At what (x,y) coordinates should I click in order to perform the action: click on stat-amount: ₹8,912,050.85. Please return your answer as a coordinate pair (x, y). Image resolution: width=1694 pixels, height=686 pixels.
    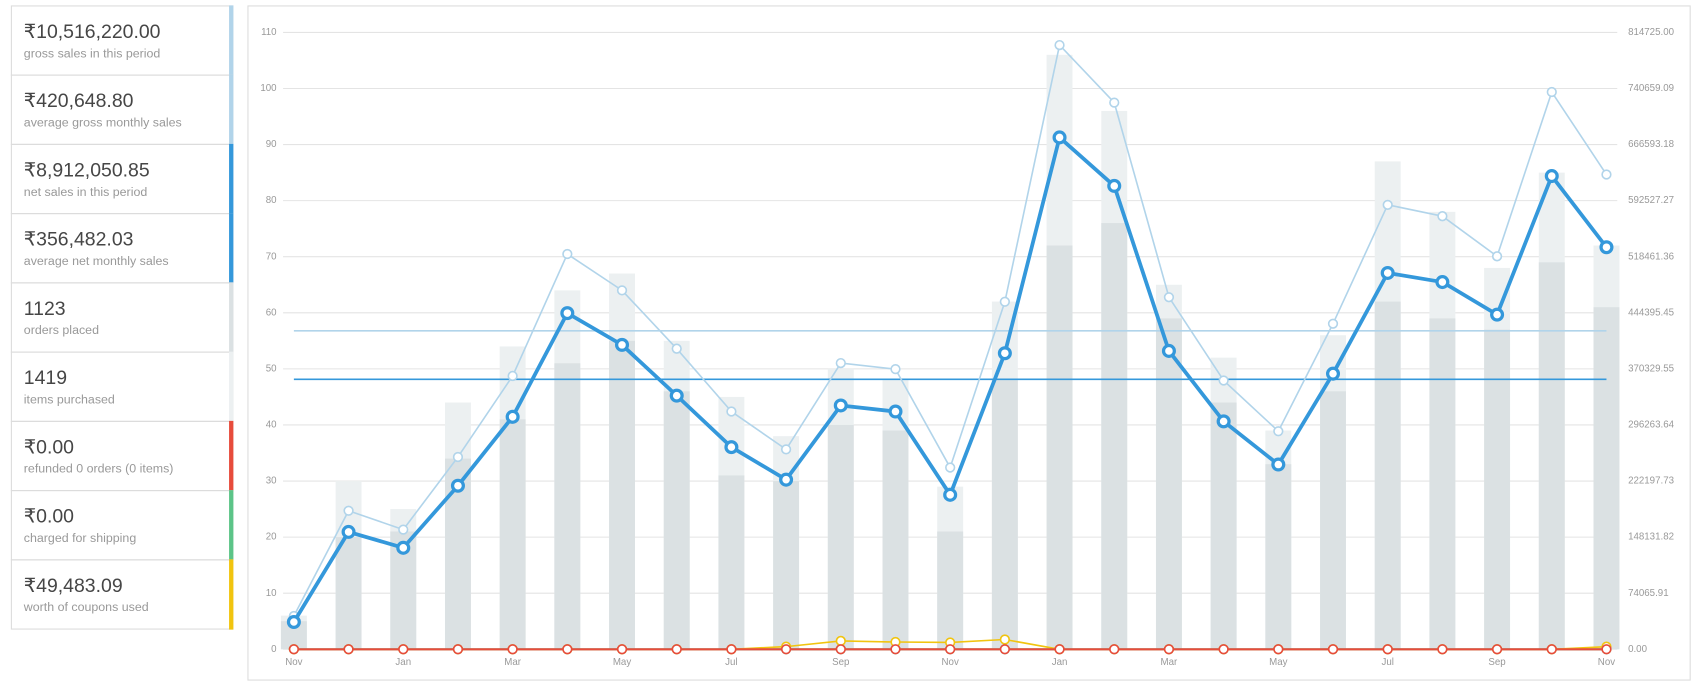
    Looking at the image, I should click on (87, 170).